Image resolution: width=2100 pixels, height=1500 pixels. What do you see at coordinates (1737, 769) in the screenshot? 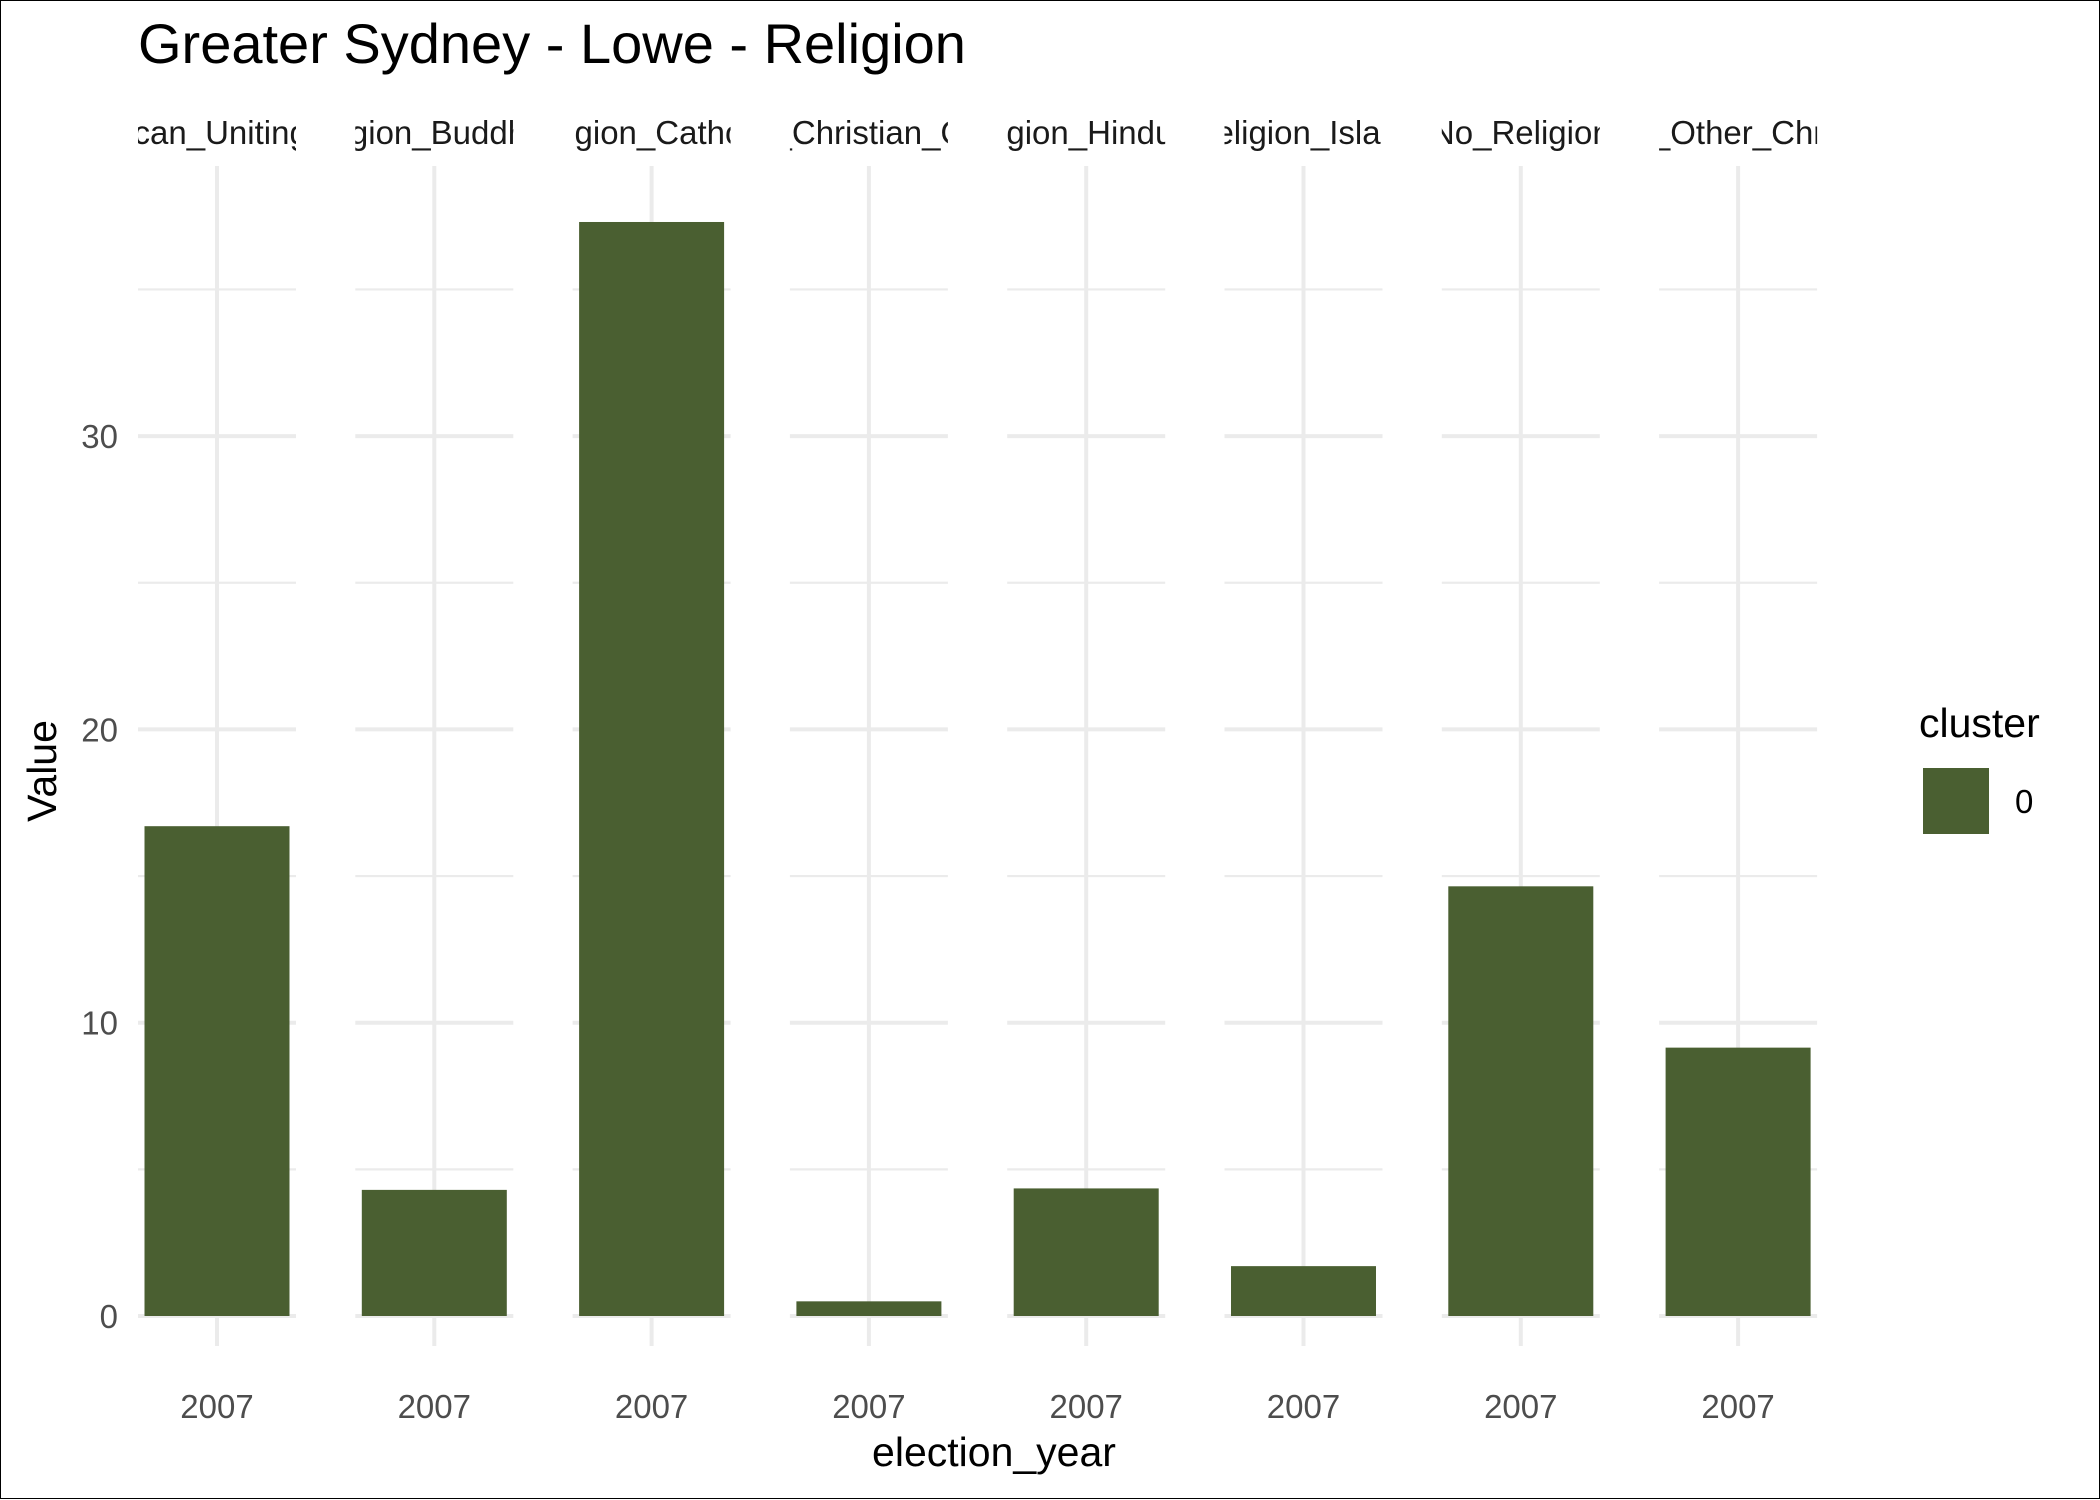
I see `facet-panel: _Other_Chr 2007` at bounding box center [1737, 769].